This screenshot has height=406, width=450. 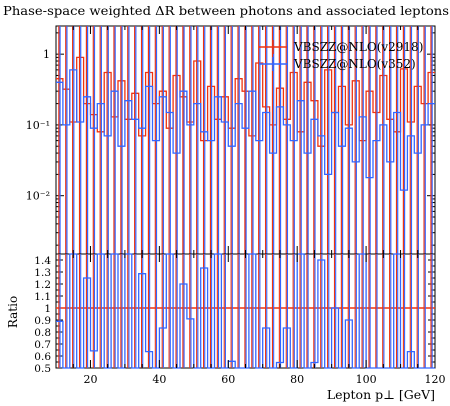 What do you see at coordinates (435, 379) in the screenshot?
I see `x-tick-label: 120` at bounding box center [435, 379].